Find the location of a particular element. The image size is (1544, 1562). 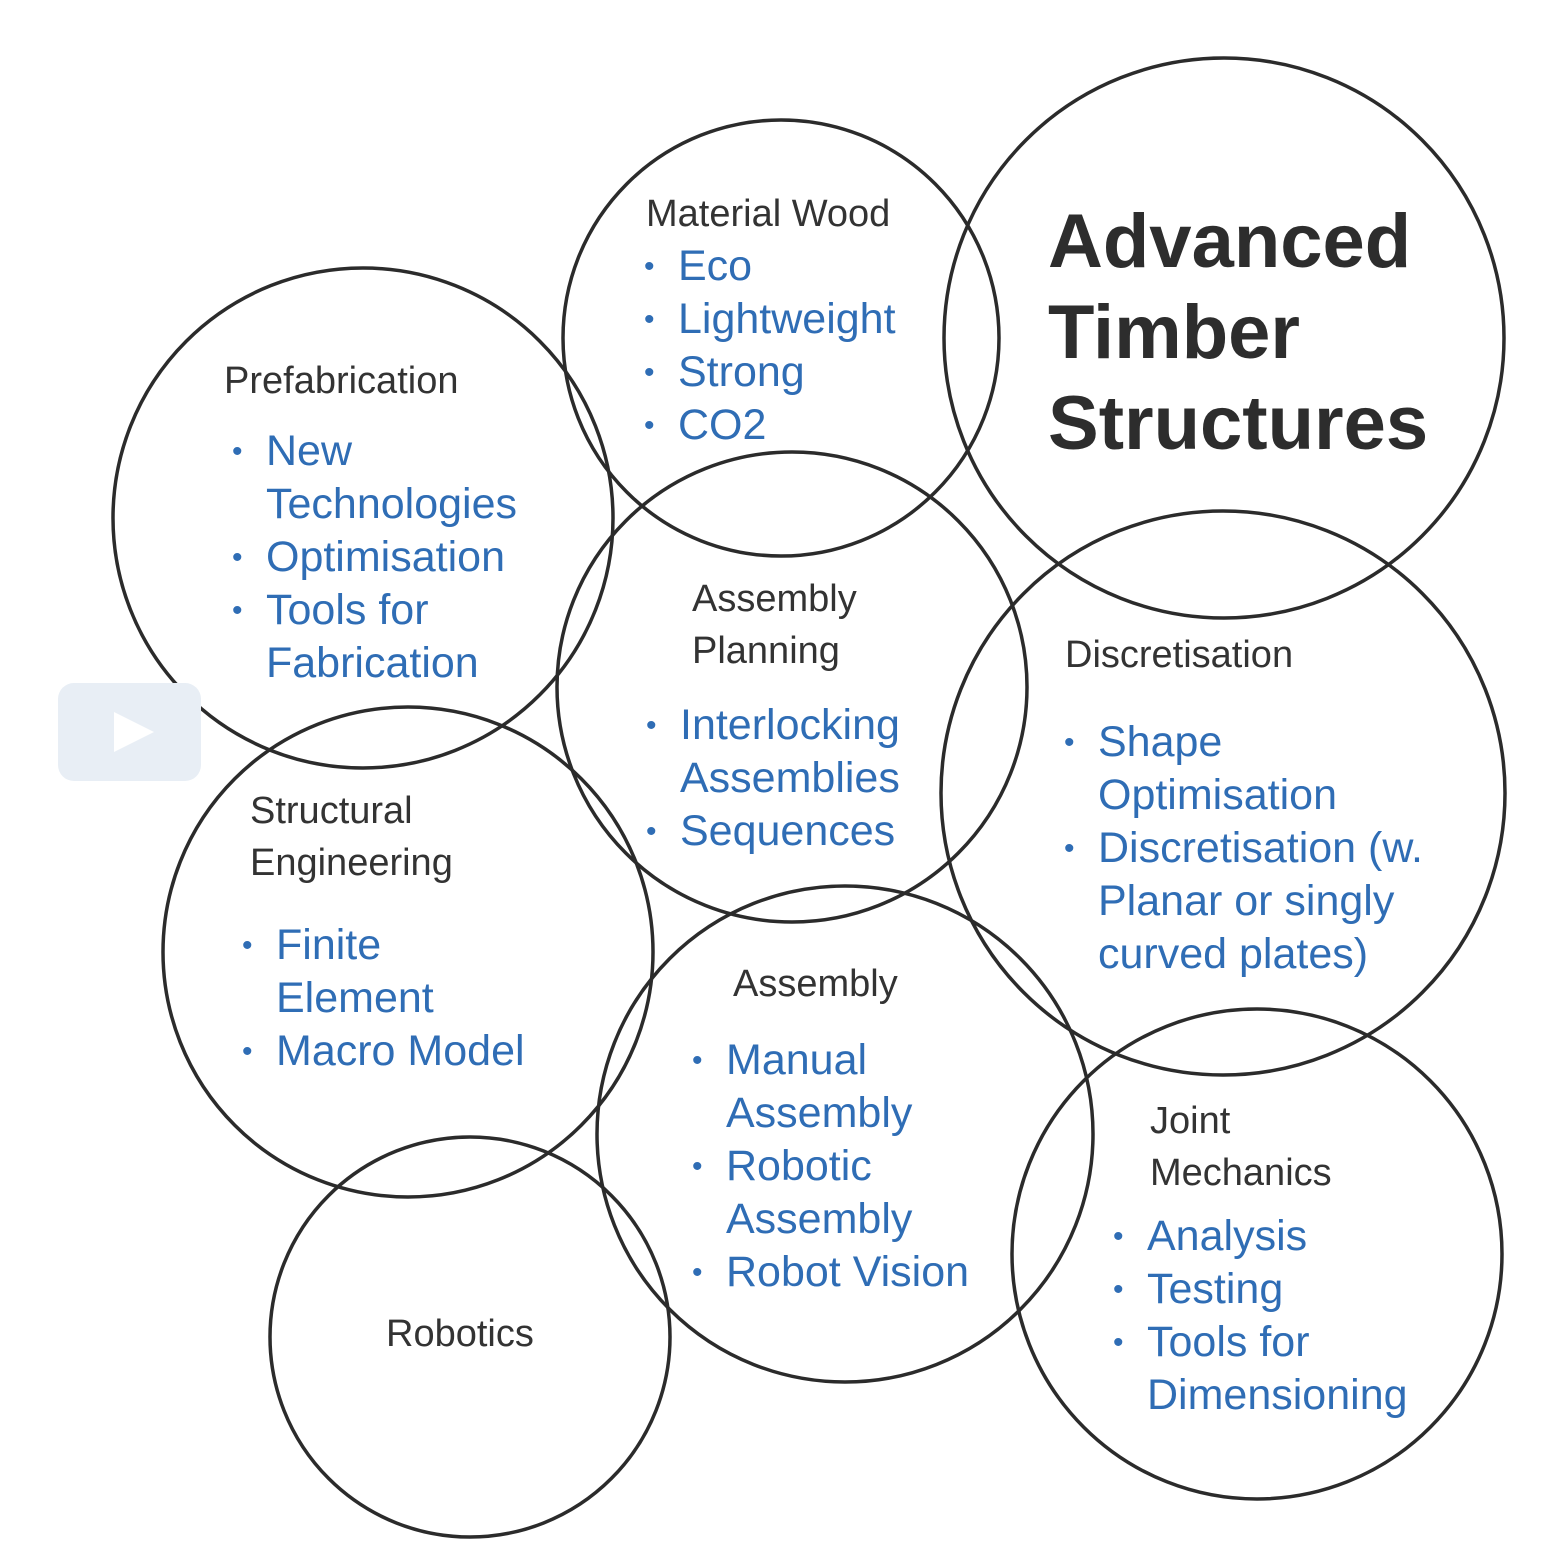

list-item: Eco is located at coordinates (770, 266).